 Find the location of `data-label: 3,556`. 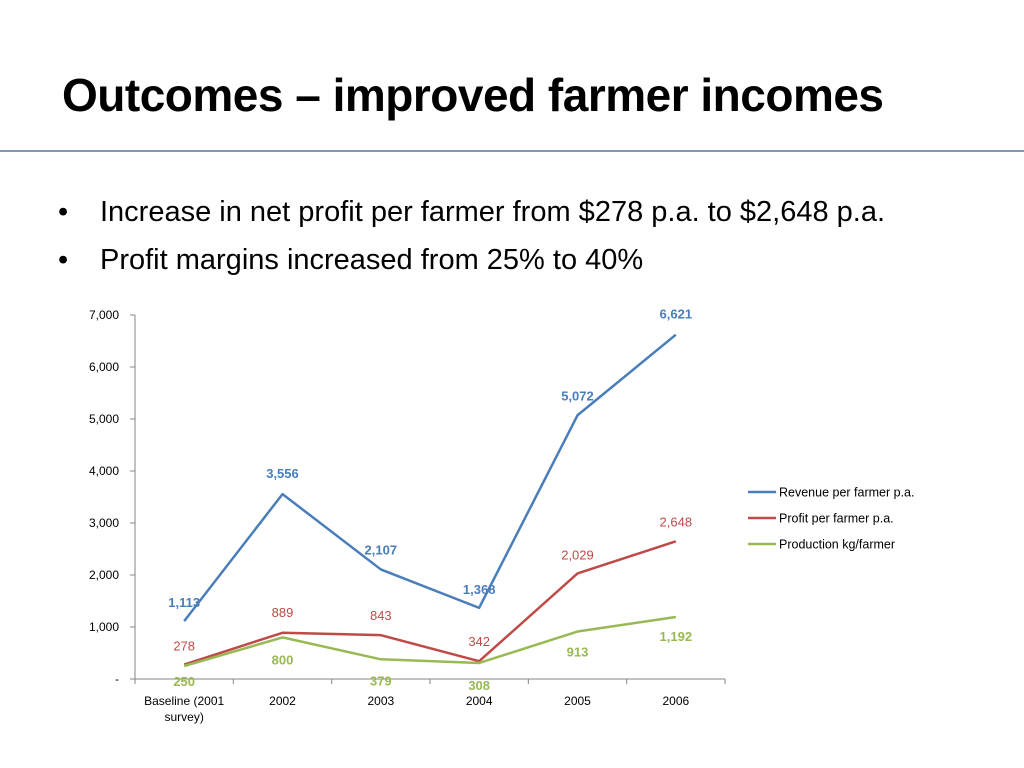

data-label: 3,556 is located at coordinates (282, 473).